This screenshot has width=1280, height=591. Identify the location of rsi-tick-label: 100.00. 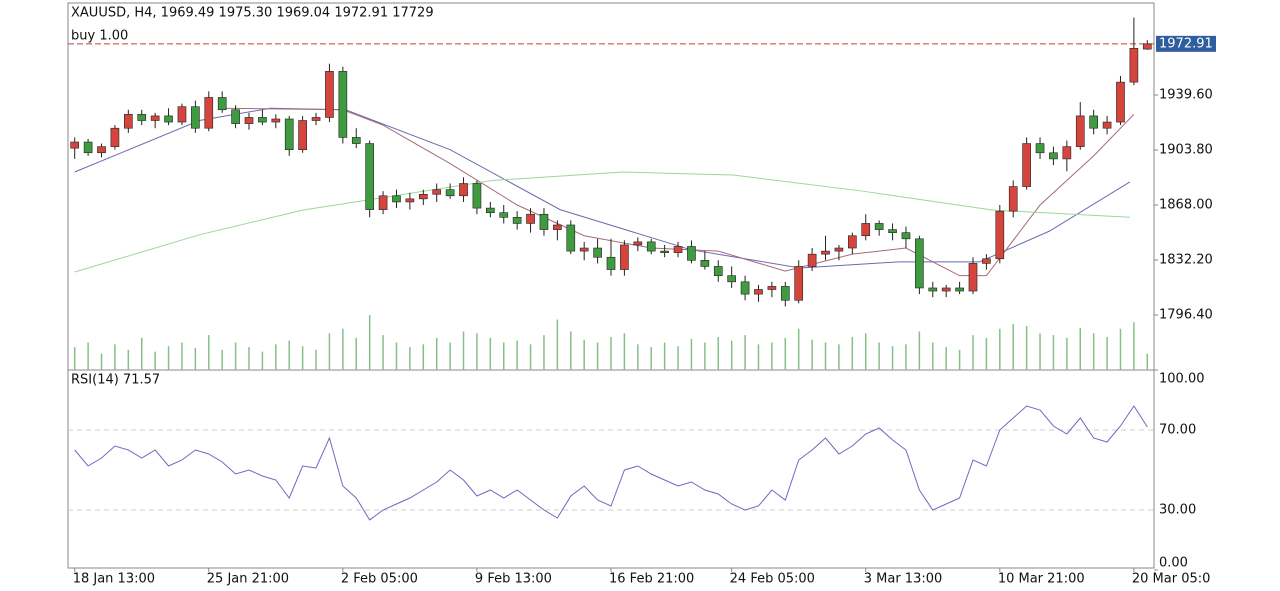
(1182, 379).